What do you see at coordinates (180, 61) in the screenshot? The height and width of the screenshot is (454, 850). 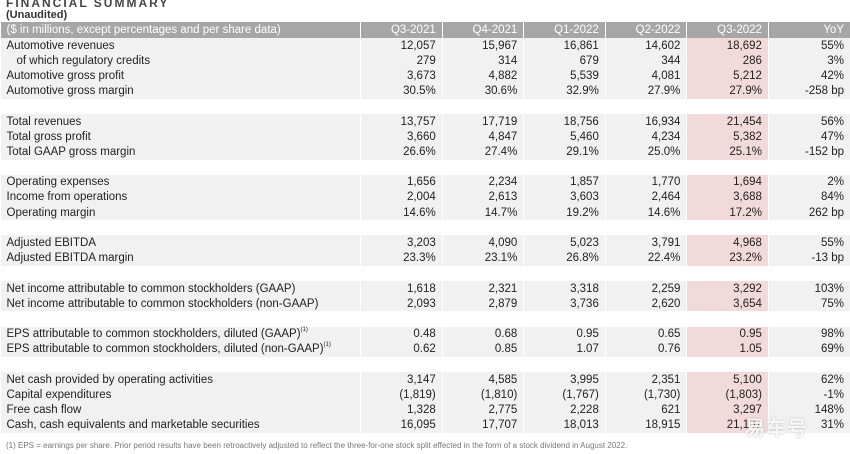 I see `row-label: of which regulatory credits` at bounding box center [180, 61].